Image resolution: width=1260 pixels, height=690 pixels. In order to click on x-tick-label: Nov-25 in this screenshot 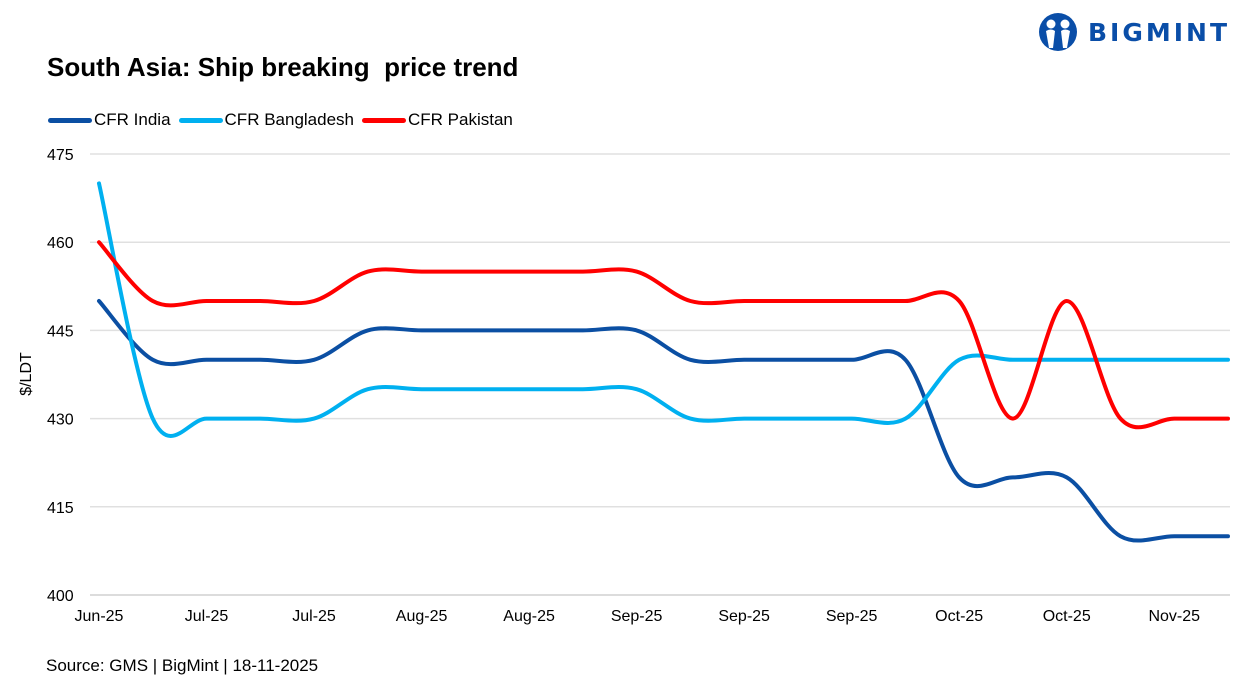, I will do `click(1174, 616)`.